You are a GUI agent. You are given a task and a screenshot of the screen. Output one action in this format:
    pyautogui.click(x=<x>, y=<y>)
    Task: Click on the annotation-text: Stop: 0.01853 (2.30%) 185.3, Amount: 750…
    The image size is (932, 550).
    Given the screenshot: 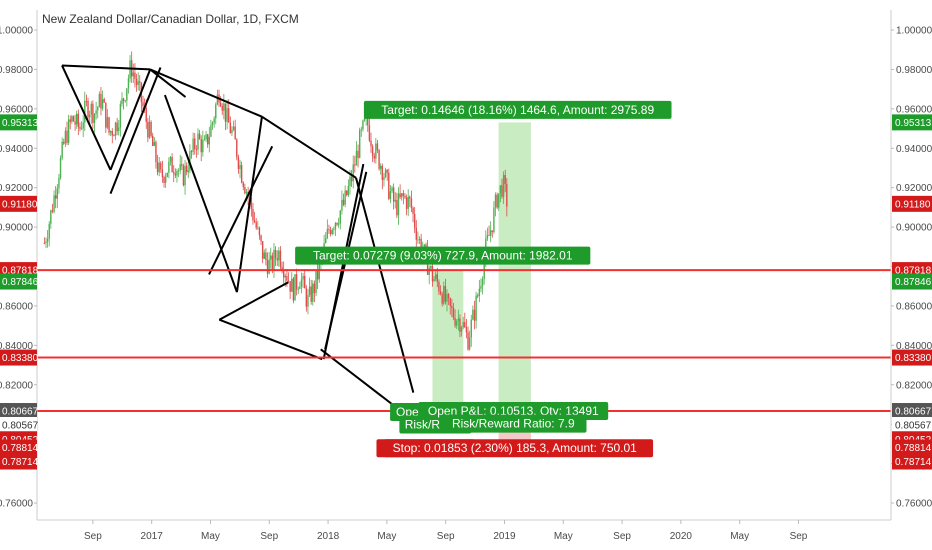 What is the action you would take?
    pyautogui.click(x=515, y=448)
    